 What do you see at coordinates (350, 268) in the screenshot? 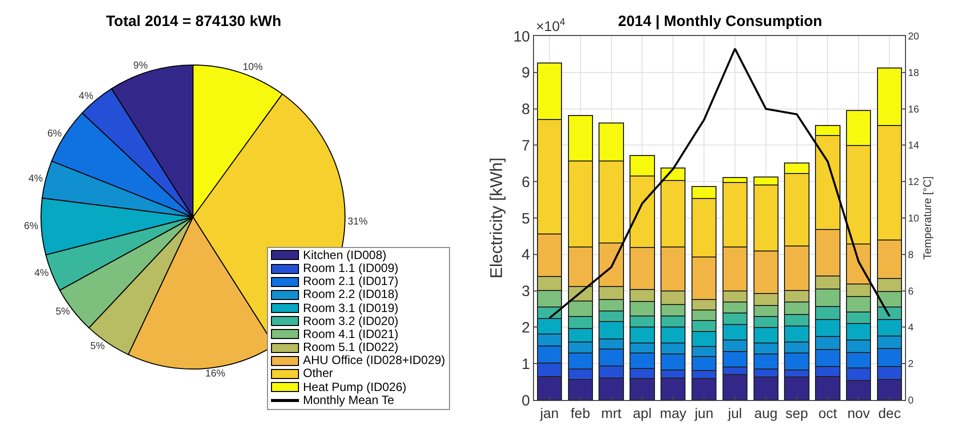
I see `legend-label: Room 1.1 (ID009)` at bounding box center [350, 268].